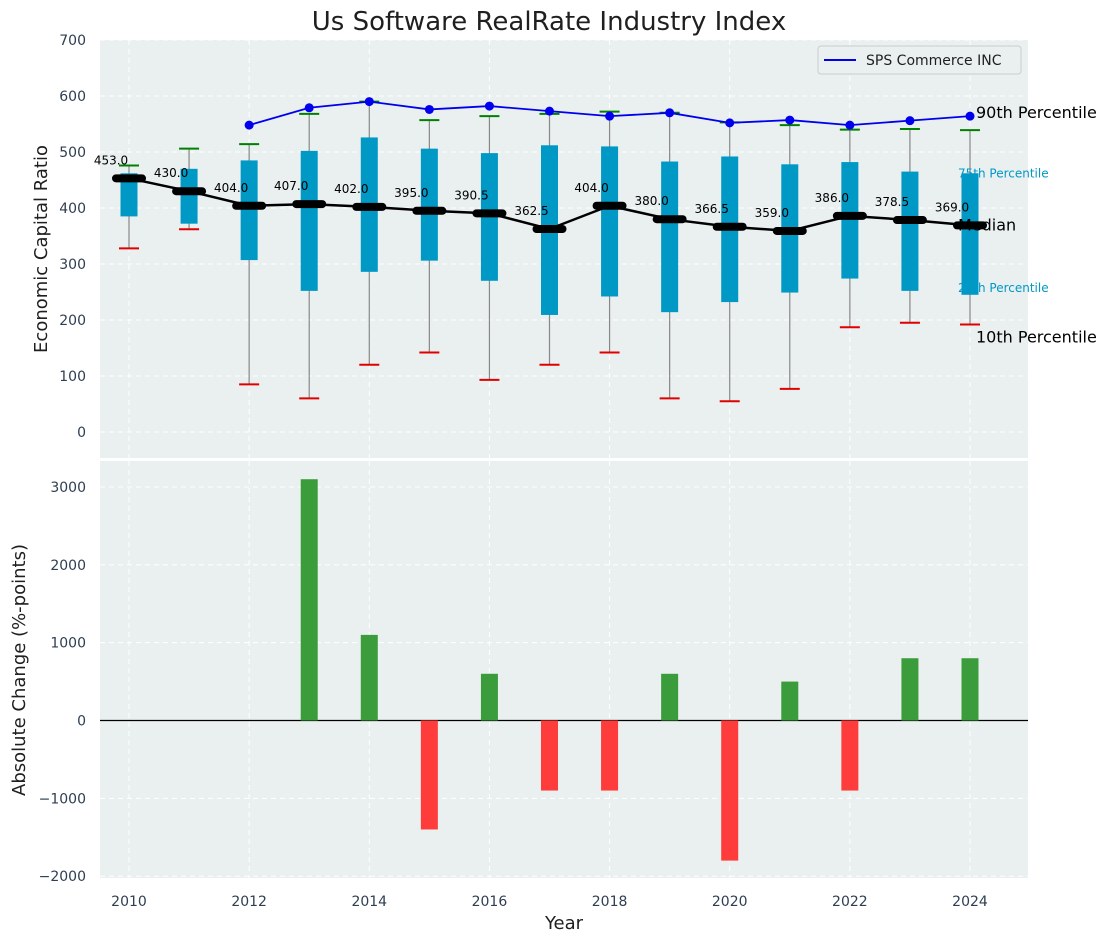  Describe the element at coordinates (952, 207) in the screenshot. I see `median-value-label: 369.0` at that location.